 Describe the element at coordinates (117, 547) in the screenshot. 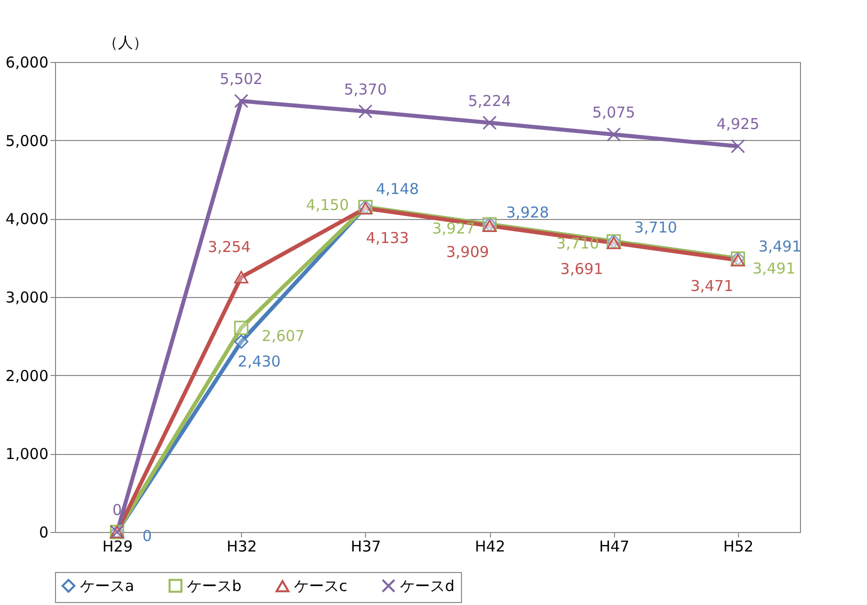

I see `x-tick-label: H29` at that location.